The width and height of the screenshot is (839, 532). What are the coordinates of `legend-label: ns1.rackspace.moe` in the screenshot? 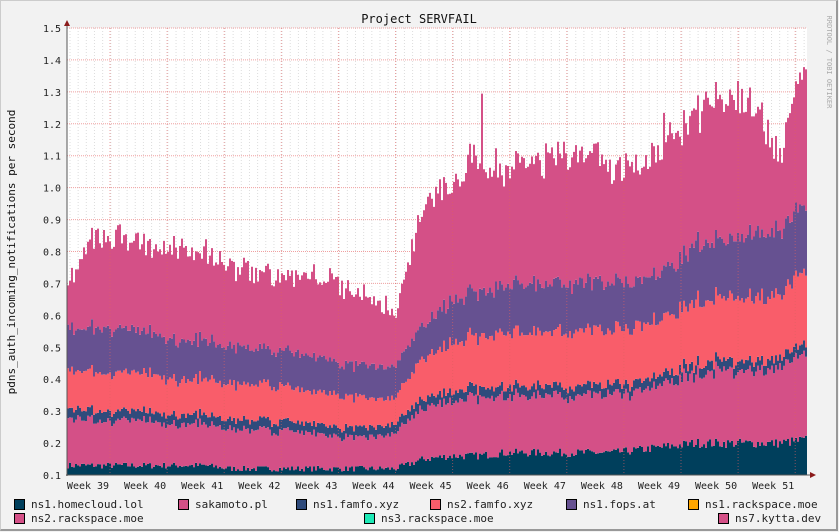 It's located at (761, 504).